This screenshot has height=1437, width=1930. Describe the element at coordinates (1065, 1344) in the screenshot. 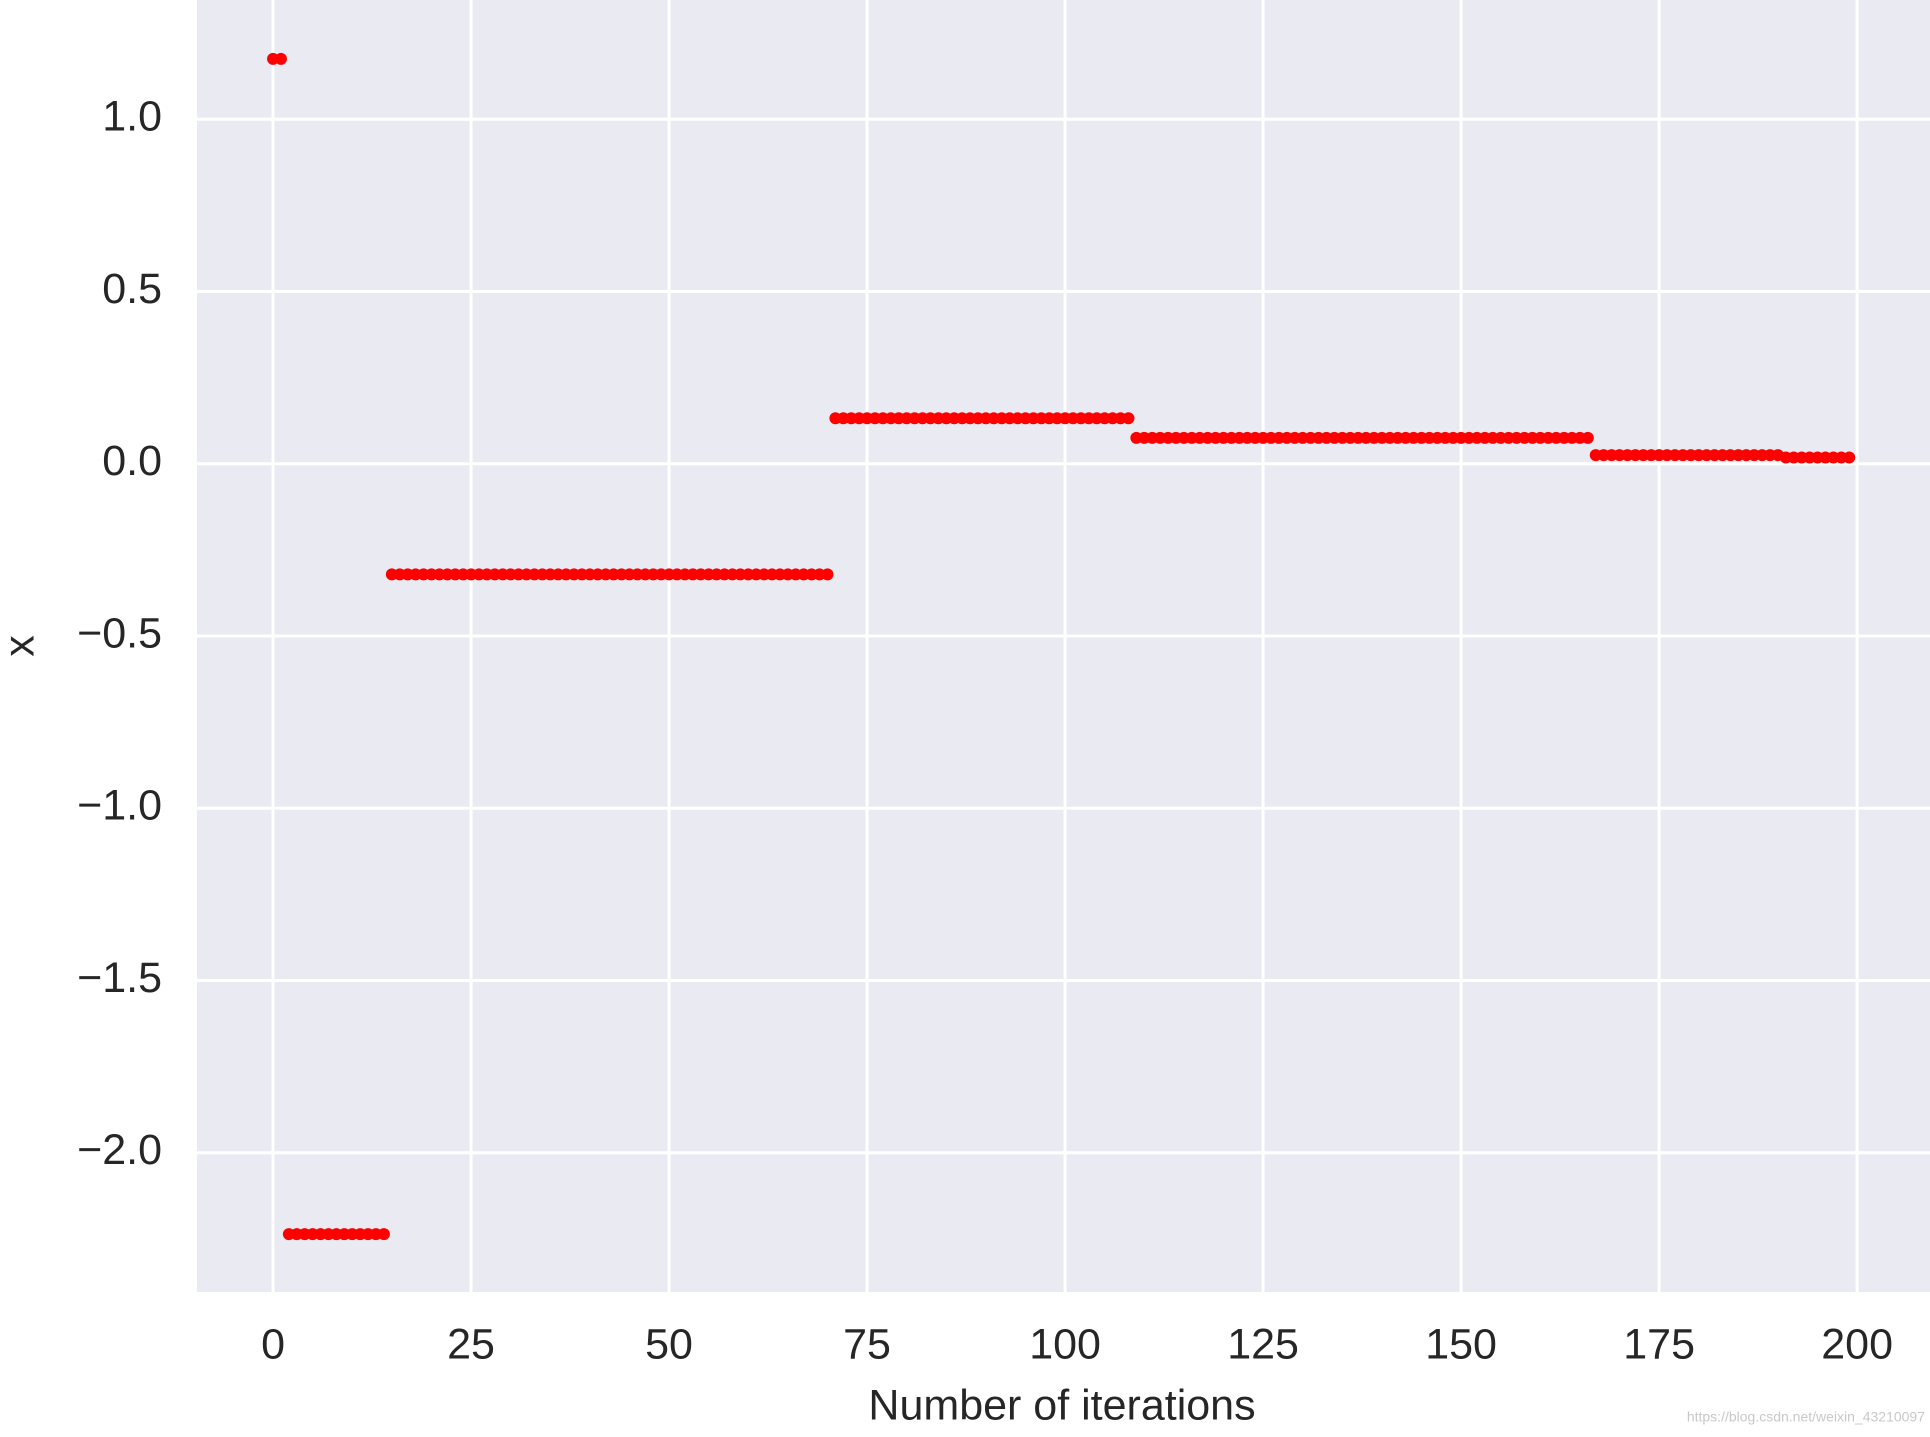

I see `x-tick-label: 100` at that location.